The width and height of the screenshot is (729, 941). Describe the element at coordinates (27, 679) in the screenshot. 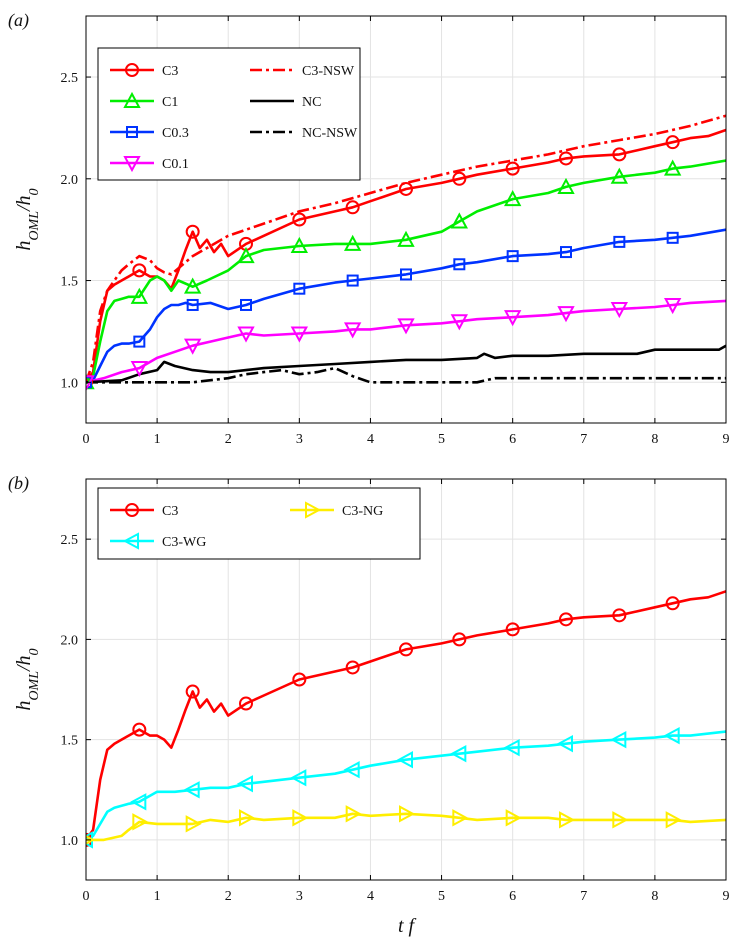

I see `y-axis-label: hOML/h0` at that location.